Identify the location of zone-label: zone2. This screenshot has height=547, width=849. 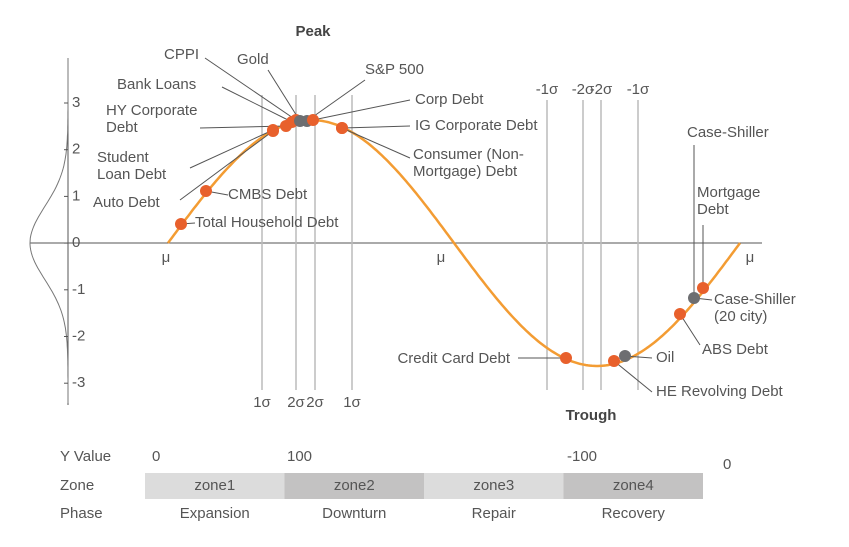
(354, 485).